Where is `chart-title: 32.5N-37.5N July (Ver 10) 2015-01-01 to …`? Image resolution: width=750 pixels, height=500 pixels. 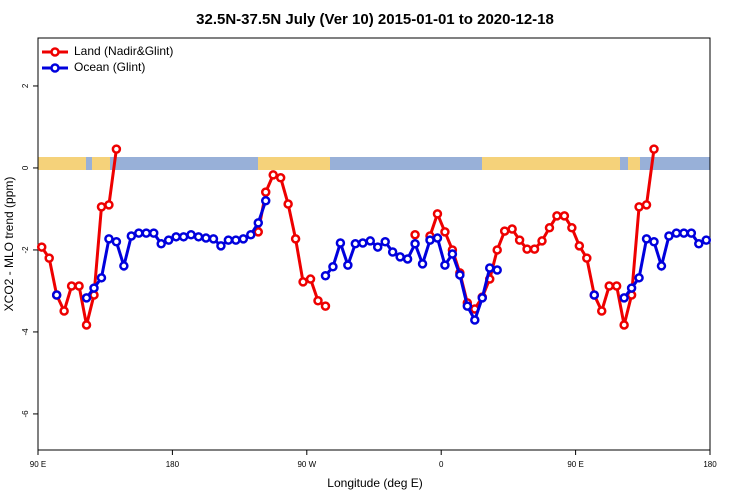 chart-title: 32.5N-37.5N July (Ver 10) 2015-01-01 to … is located at coordinates (375, 19).